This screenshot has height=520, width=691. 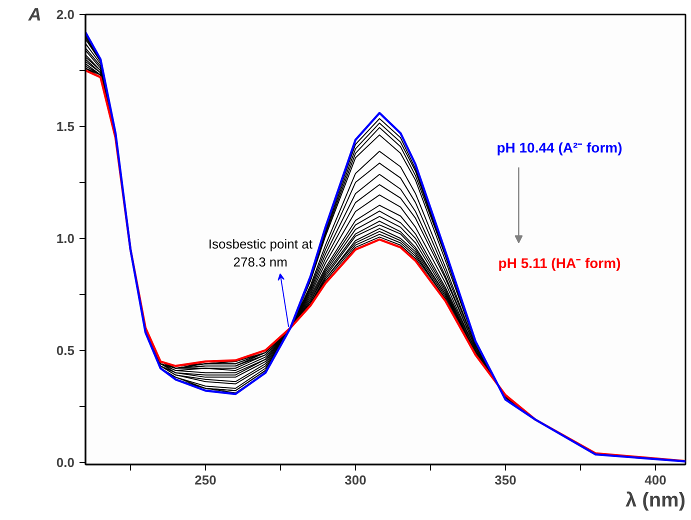 I want to click on text: pH 10.44 (A²⁻ form), so click(x=559, y=147).